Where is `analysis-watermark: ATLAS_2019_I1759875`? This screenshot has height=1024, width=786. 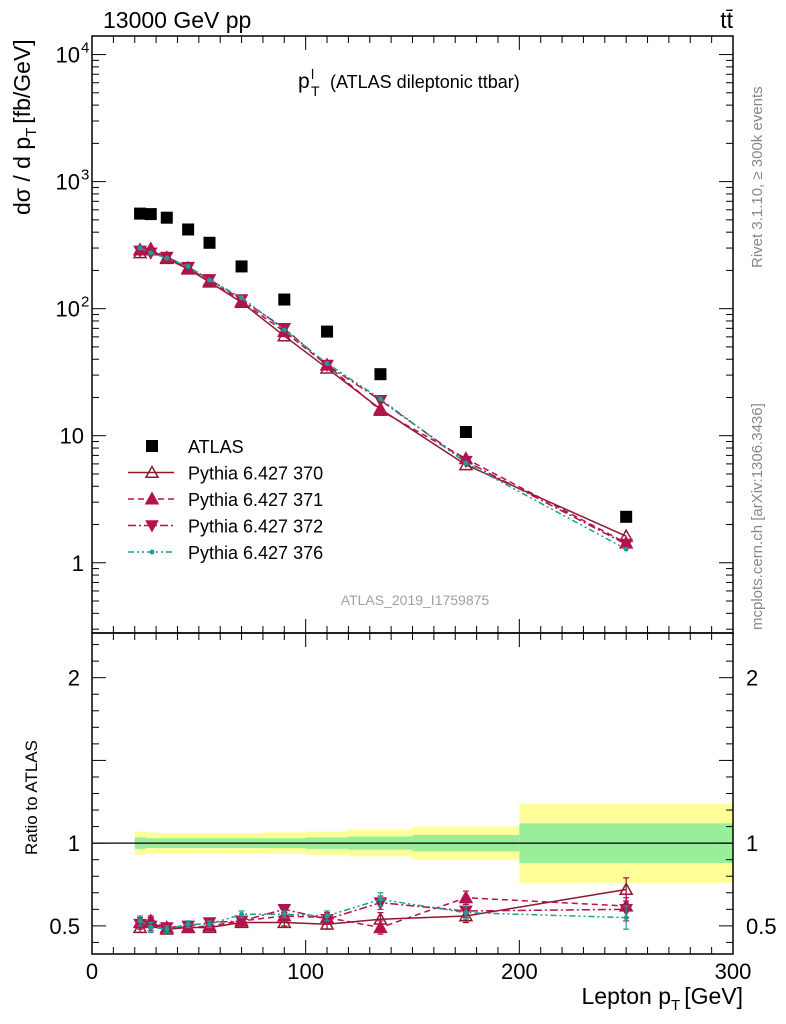
analysis-watermark: ATLAS_2019_I1759875 is located at coordinates (415, 600).